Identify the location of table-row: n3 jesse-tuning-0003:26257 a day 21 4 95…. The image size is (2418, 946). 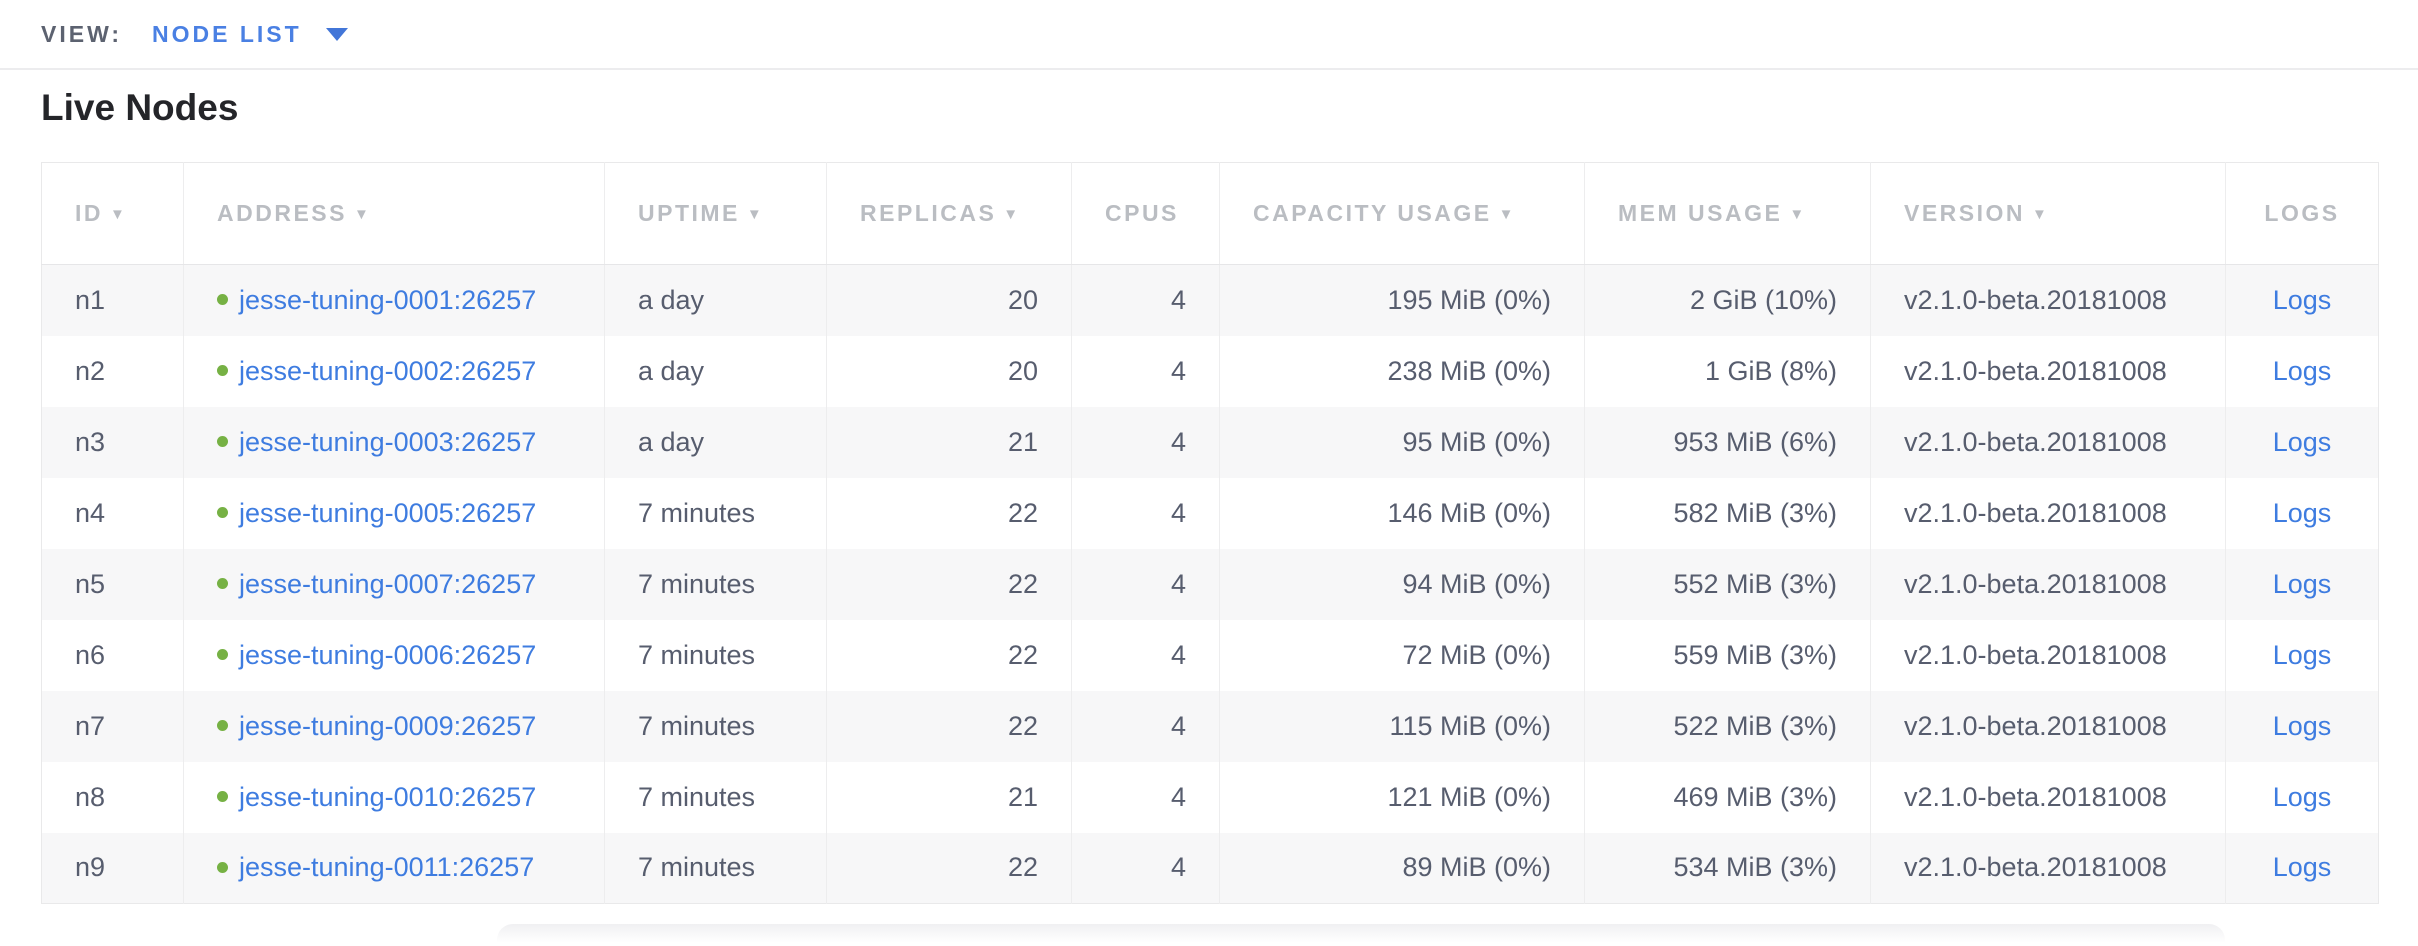
(1210, 442).